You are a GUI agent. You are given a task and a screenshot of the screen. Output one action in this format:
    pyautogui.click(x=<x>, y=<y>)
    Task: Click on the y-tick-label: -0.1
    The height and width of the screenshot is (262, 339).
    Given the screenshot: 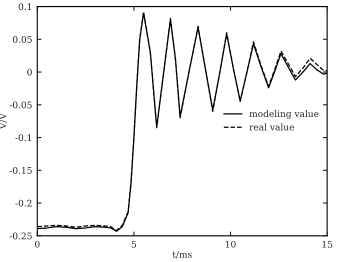 What is the action you would take?
    pyautogui.click(x=23, y=138)
    